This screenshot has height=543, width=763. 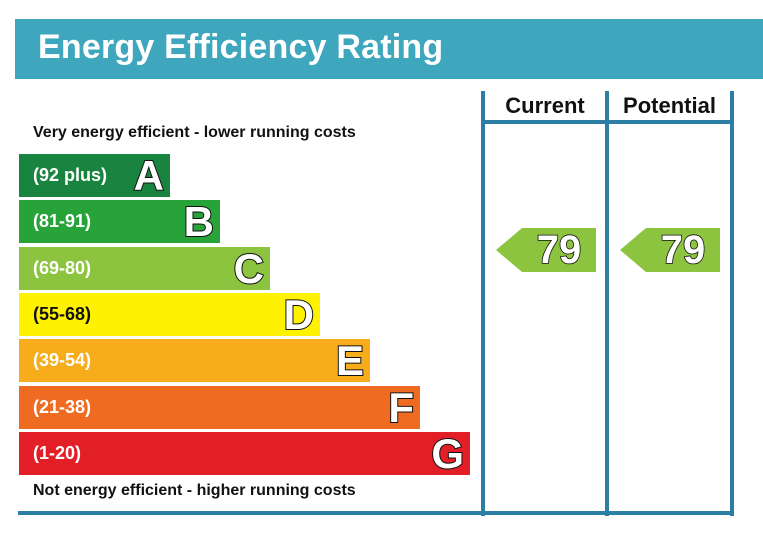 I want to click on current-rating-arrow: 79, so click(x=546, y=250).